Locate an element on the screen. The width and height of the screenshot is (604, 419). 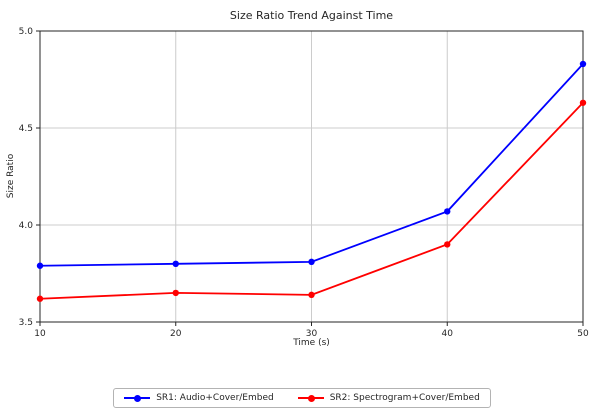
y-axis-label: Size Ratio is located at coordinates (11, 176).